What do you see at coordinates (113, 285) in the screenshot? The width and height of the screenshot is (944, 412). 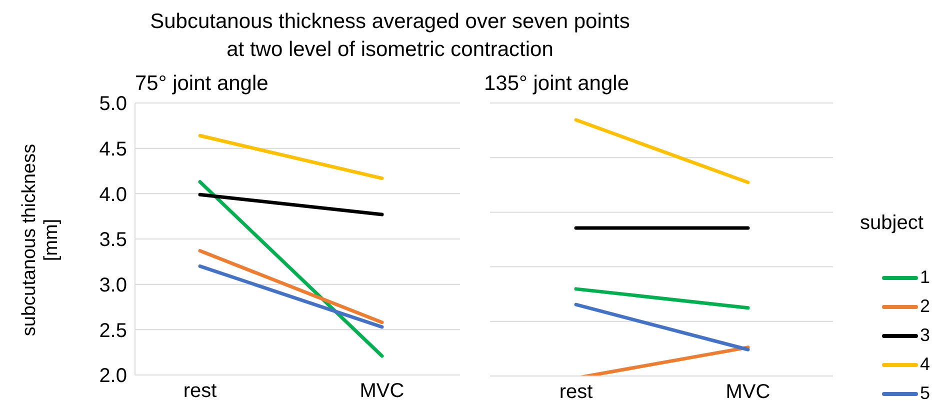 I see `y-tick-label: 3.0` at bounding box center [113, 285].